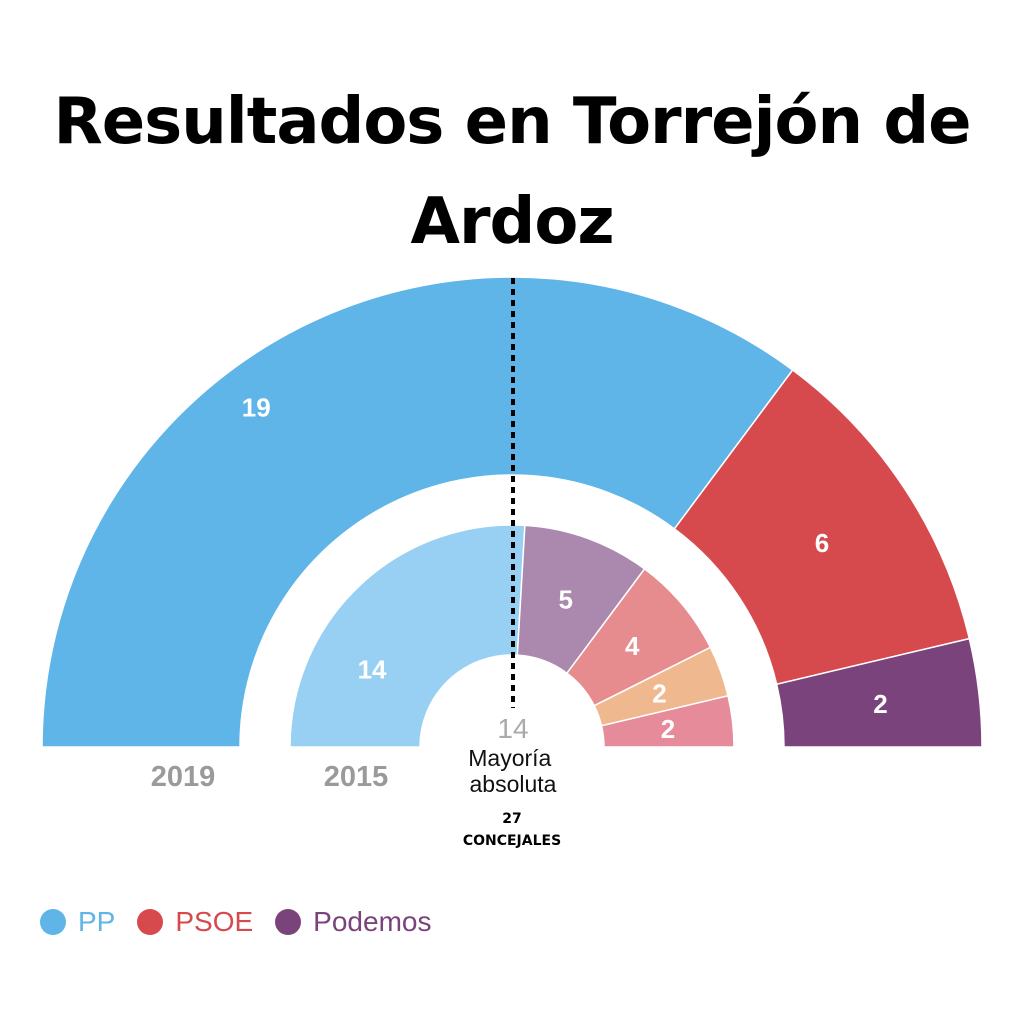  I want to click on total-seats-value: 27, so click(511, 819).